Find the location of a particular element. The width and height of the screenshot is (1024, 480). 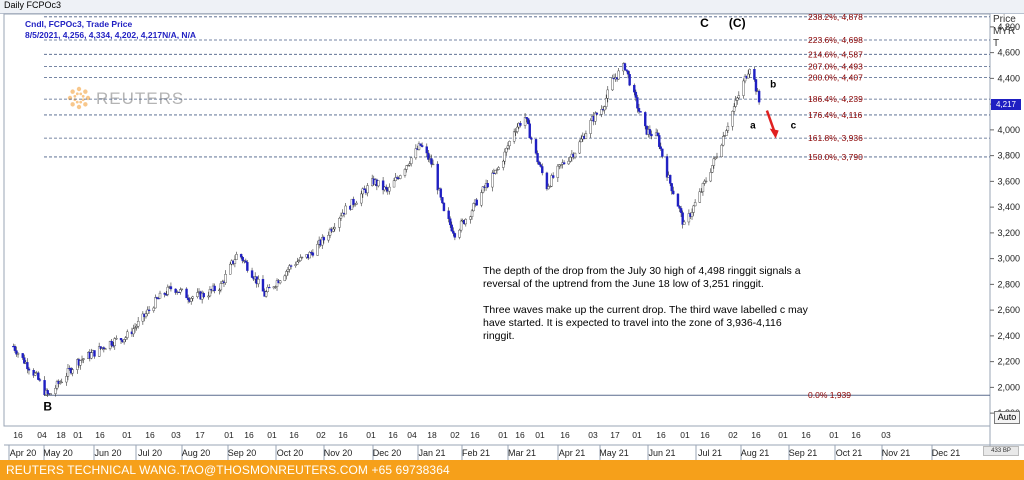

date-tick-day: 03 is located at coordinates (593, 435).